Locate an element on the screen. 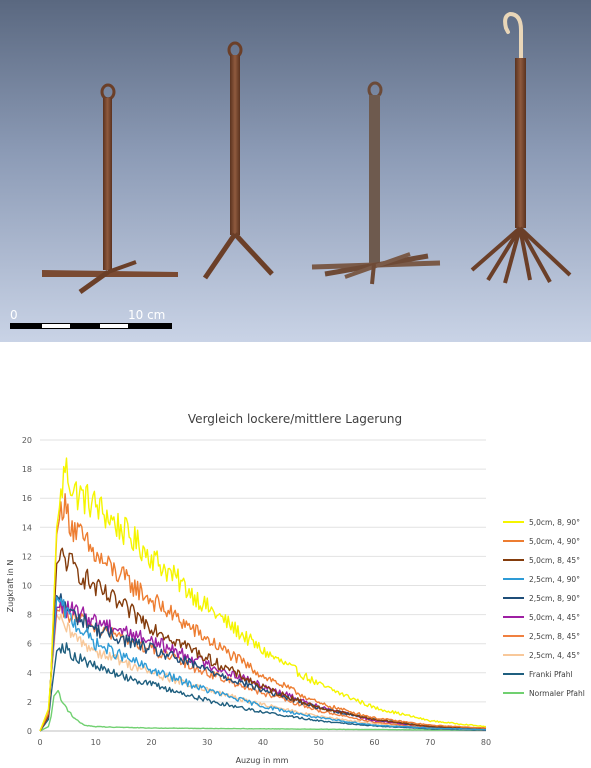 The image size is (591, 768). x-tick-label-30: 30 is located at coordinates (207, 742).